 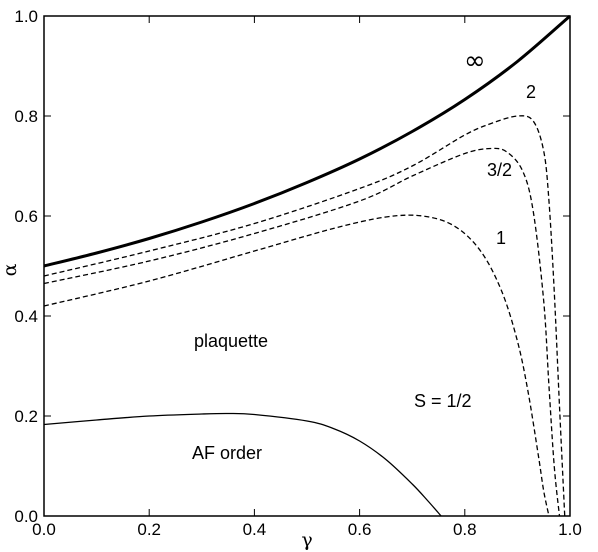 I want to click on y-tick-label: 1.0, so click(x=26, y=16).